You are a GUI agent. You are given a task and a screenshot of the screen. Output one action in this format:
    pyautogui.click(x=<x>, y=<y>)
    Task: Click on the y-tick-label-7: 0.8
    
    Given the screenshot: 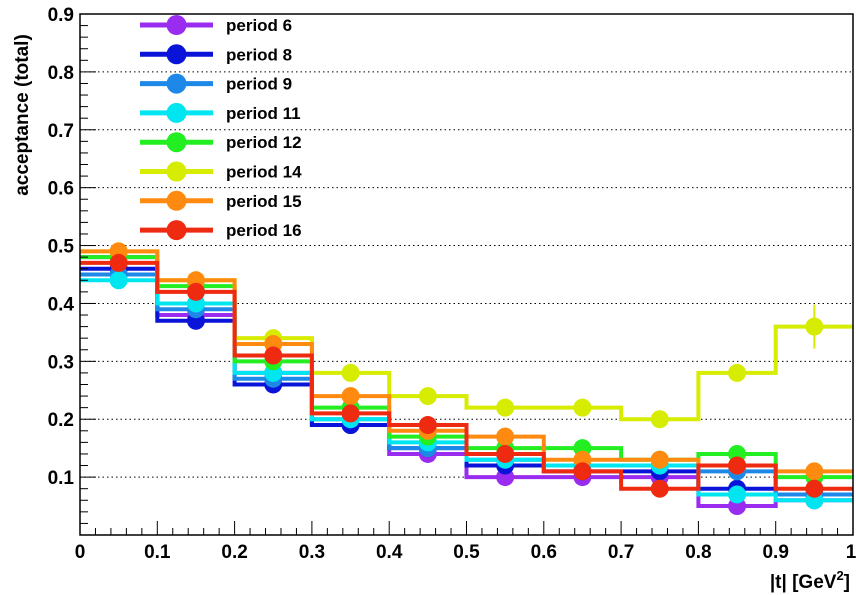 What is the action you would take?
    pyautogui.click(x=61, y=73)
    